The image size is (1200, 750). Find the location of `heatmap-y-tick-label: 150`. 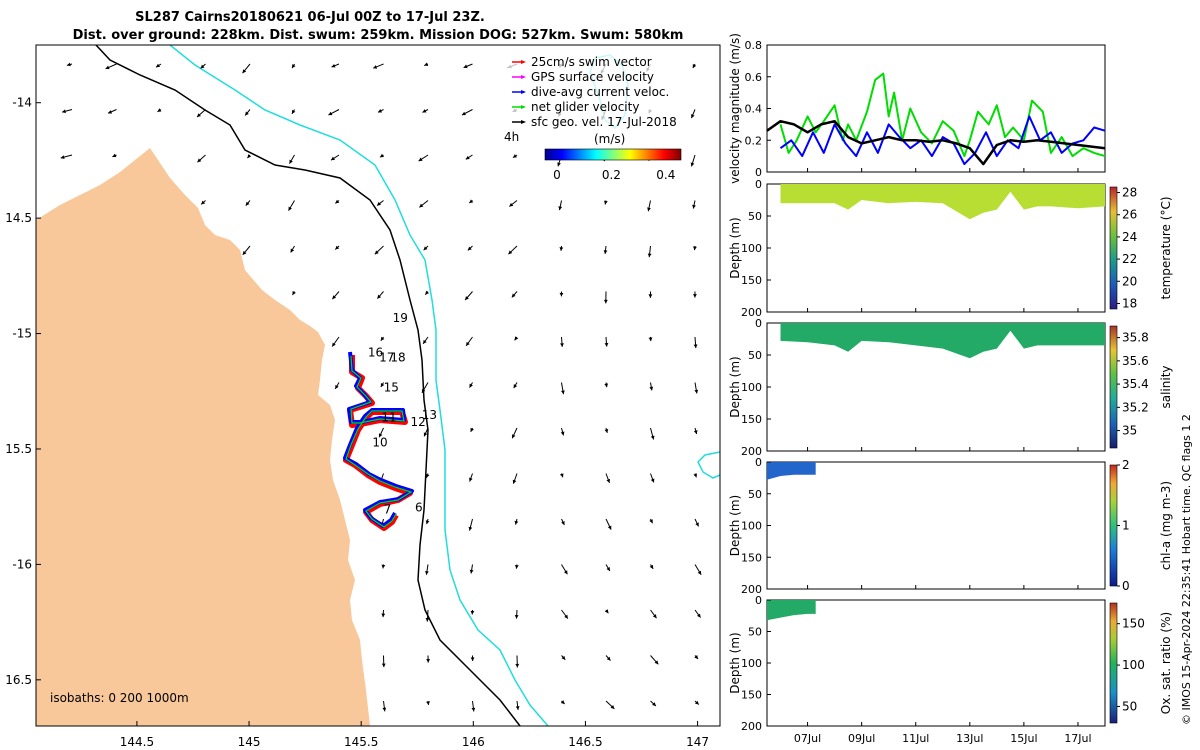

heatmap-y-tick-label: 150 is located at coordinates (751, 419).